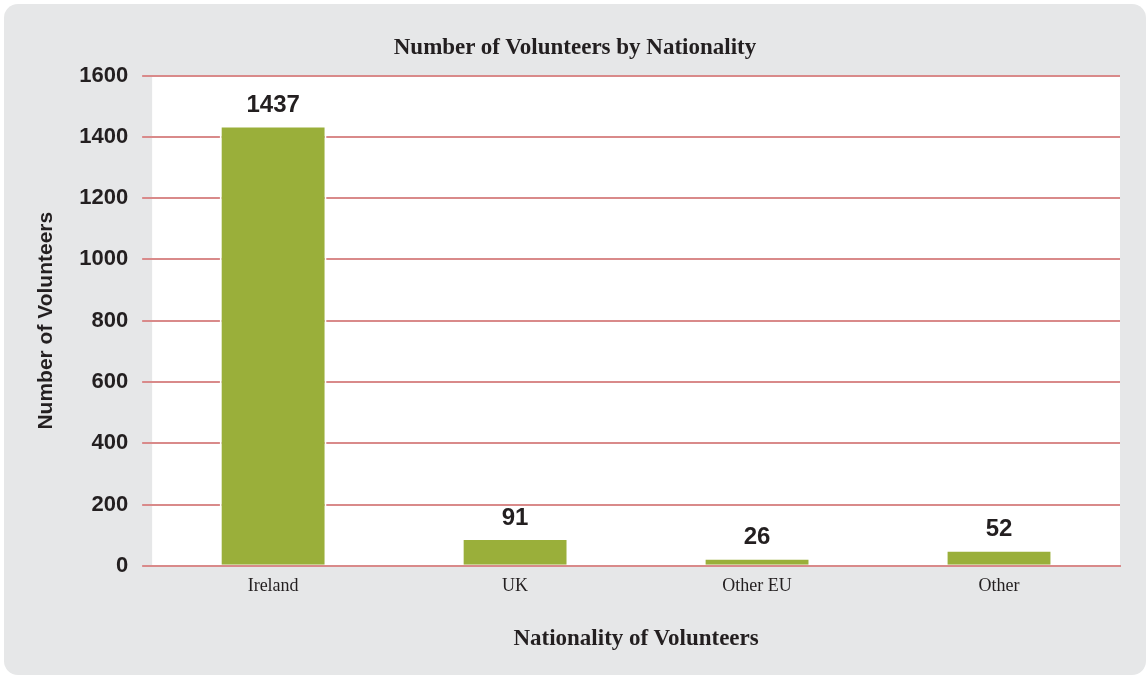 Image resolution: width=1146 pixels, height=675 pixels. I want to click on y-tick-label: 0, so click(122, 564).